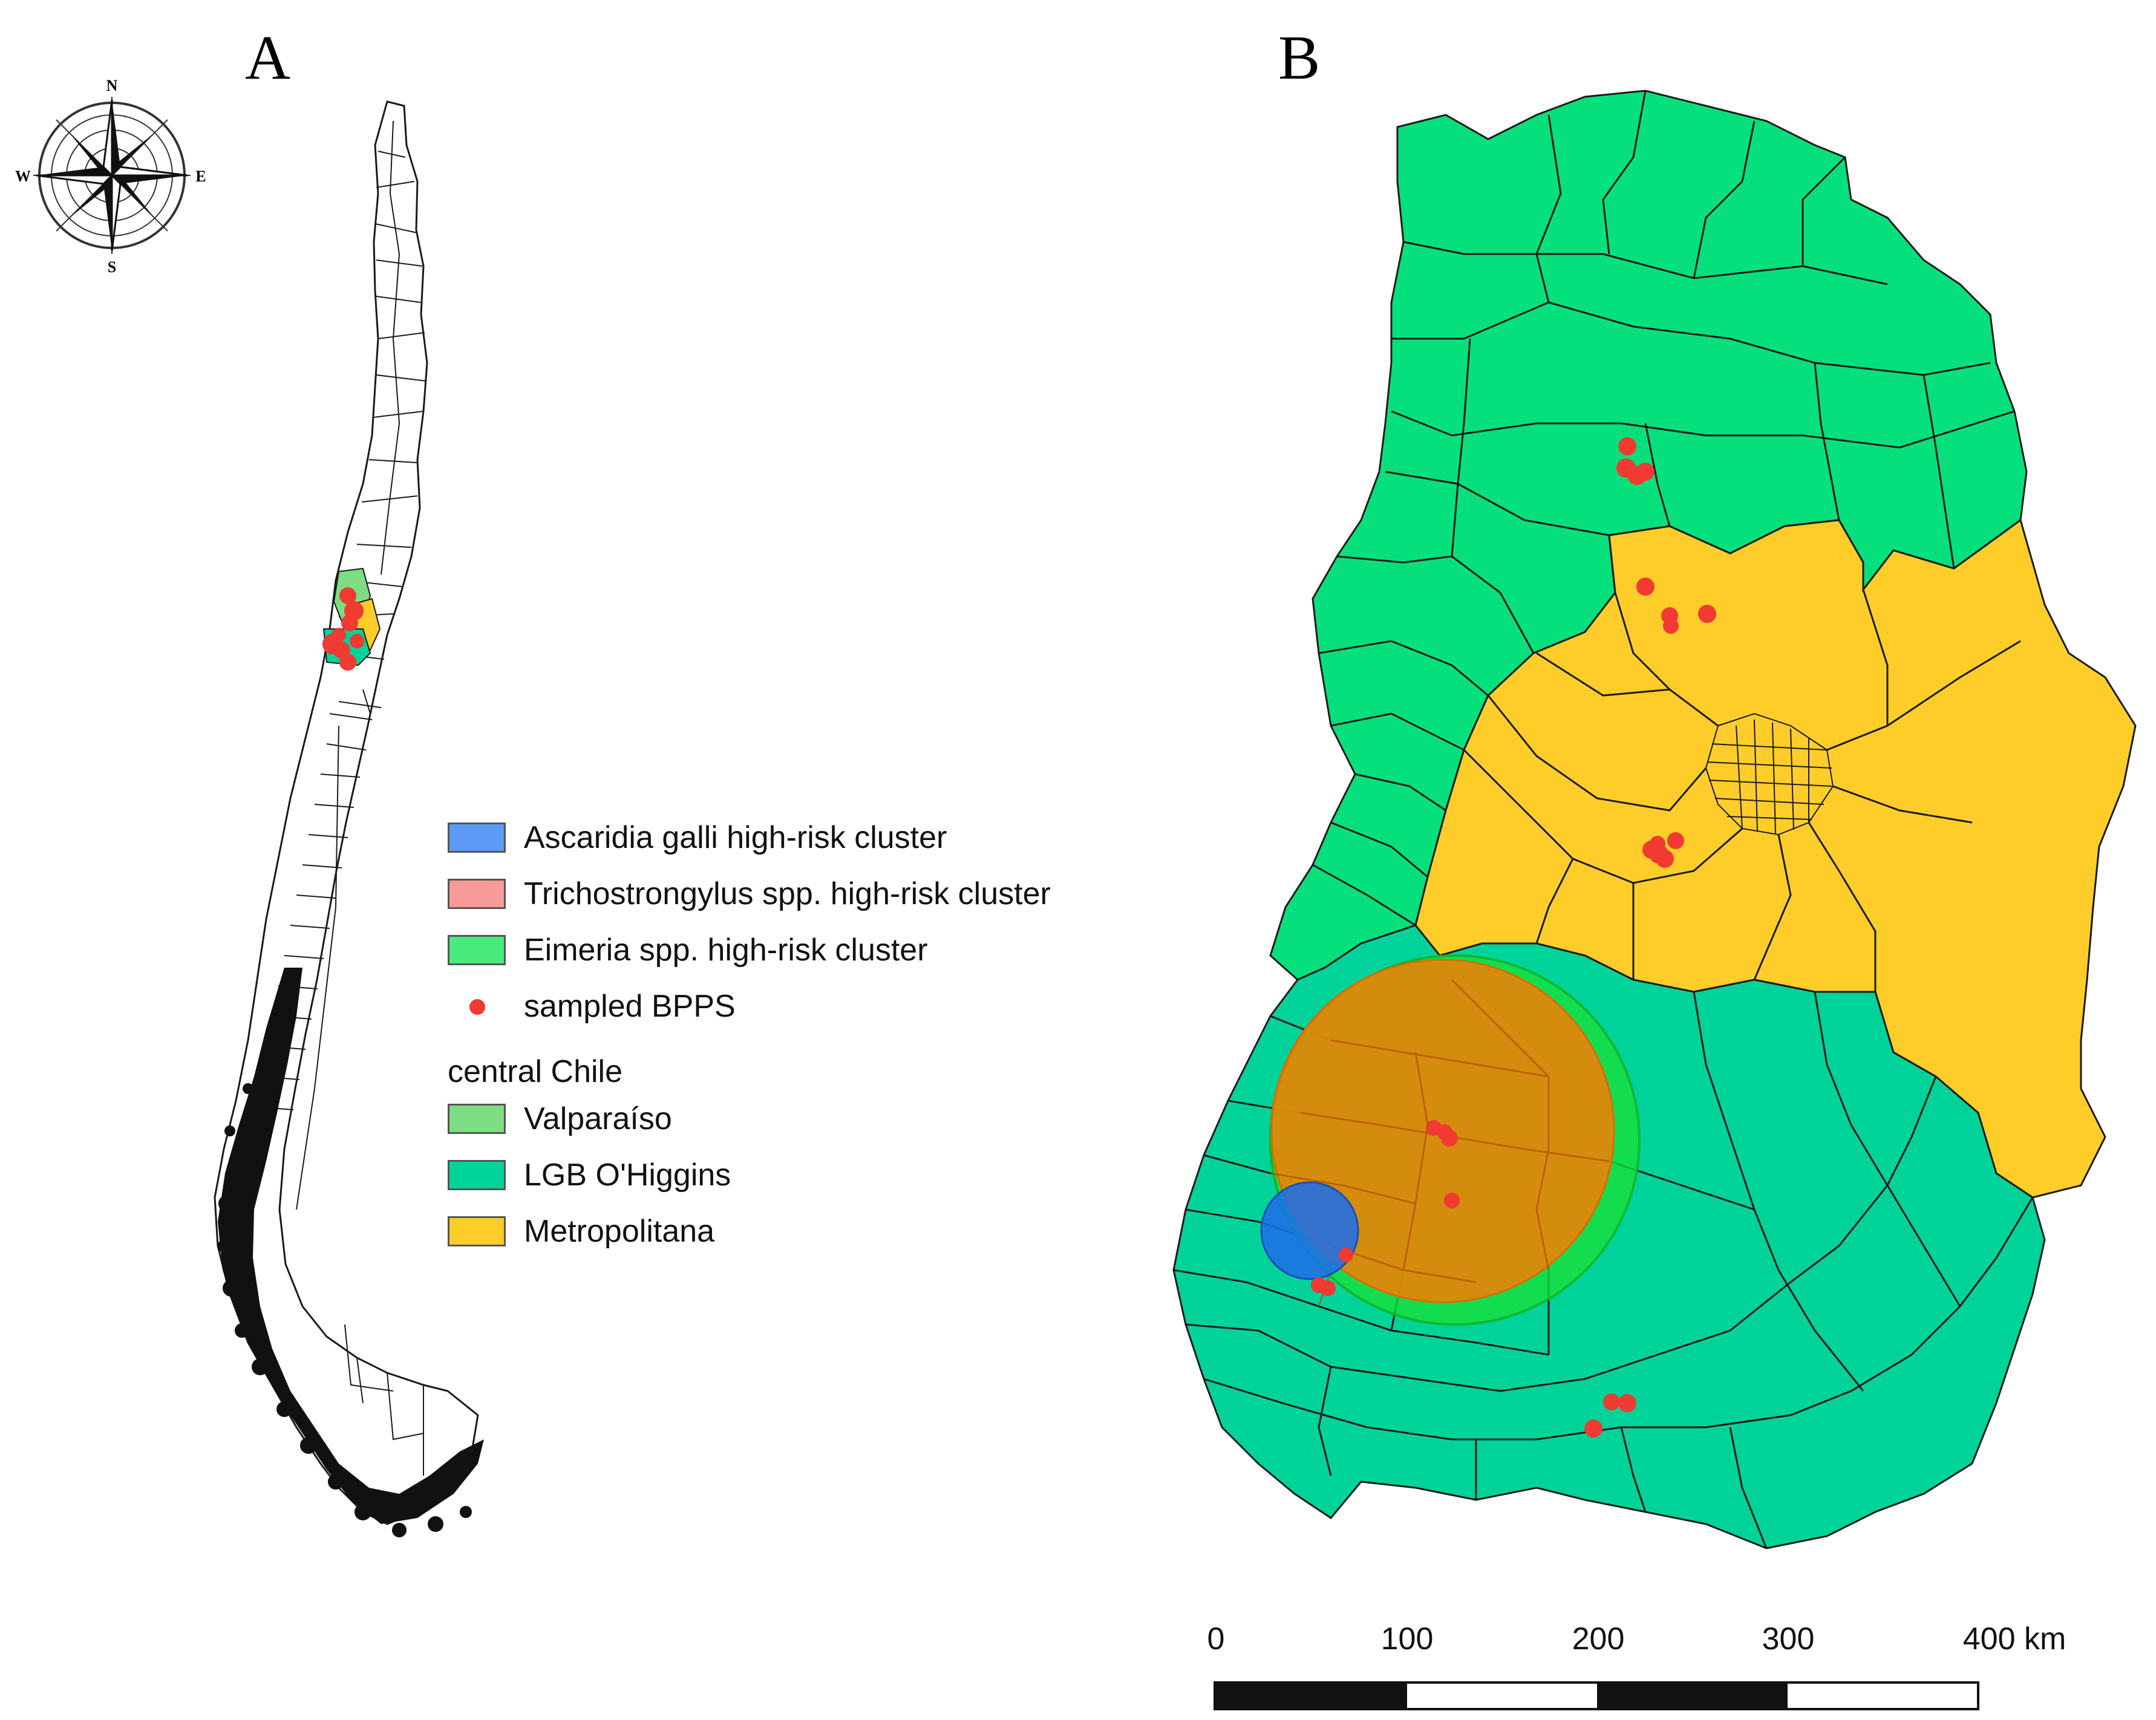  What do you see at coordinates (1598, 1638) in the screenshot?
I see `scale-tick-200: 200` at bounding box center [1598, 1638].